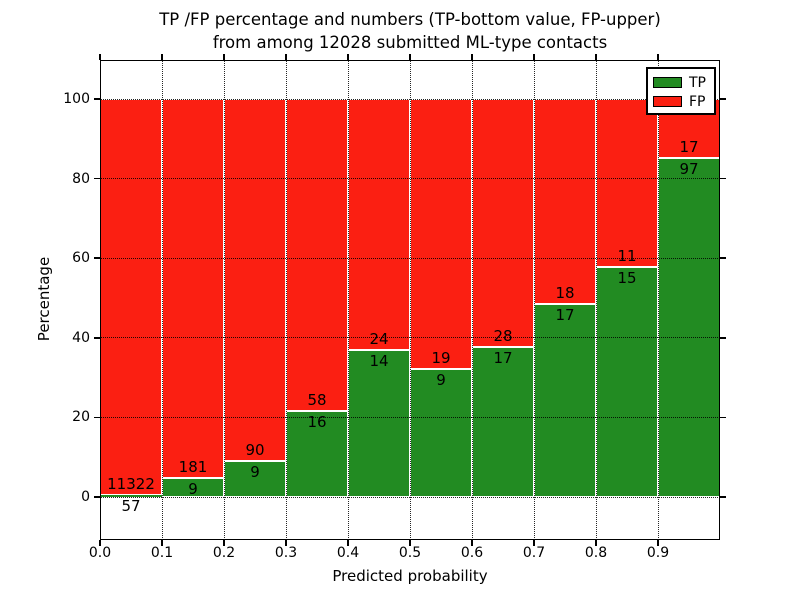 Image resolution: width=800 pixels, height=600 pixels. I want to click on y-tick-label: 60, so click(81, 258).